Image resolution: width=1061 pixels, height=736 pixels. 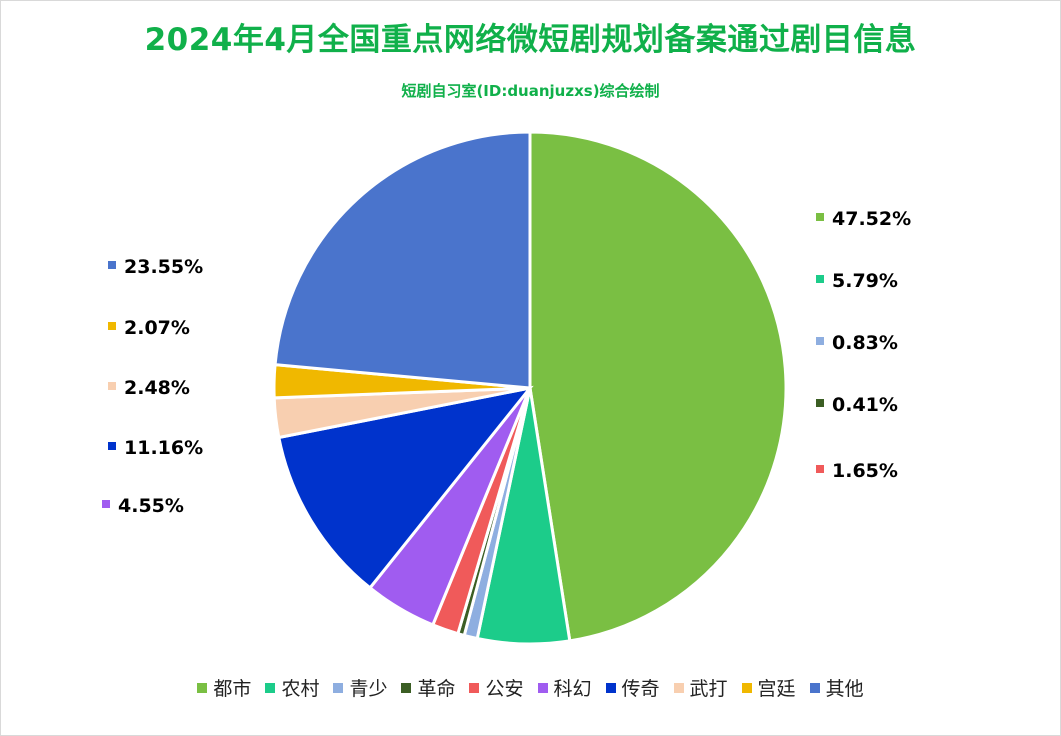 I want to click on legend-item-7: 传奇, so click(x=632, y=687).